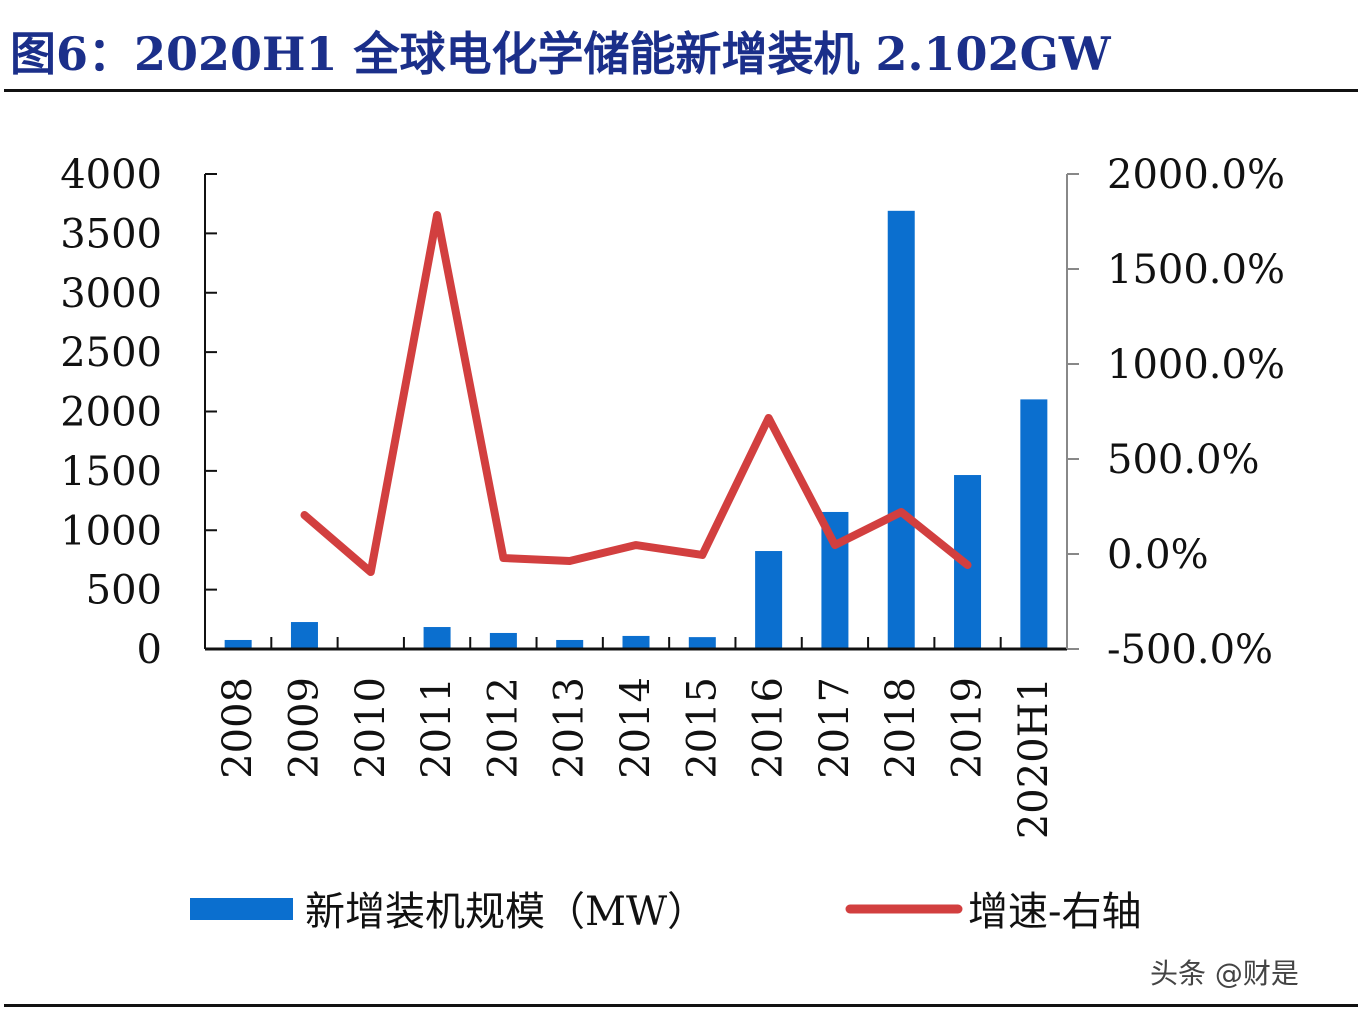 This screenshot has width=1358, height=1018. Describe the element at coordinates (1034, 758) in the screenshot. I see `x-tick-label: 2020H1` at that location.